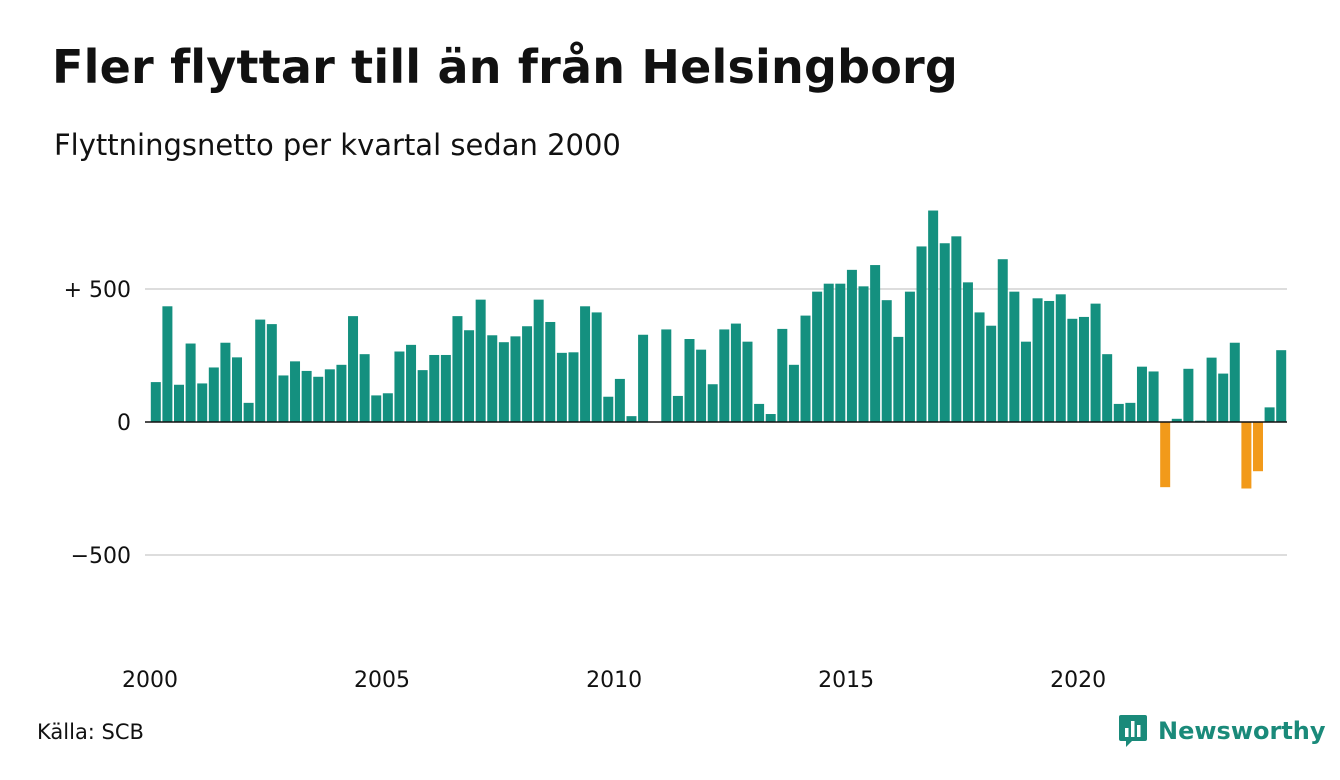 The width and height of the screenshot is (1340, 780). Describe the element at coordinates (1133, 731) in the screenshot. I see `newsworthy-logo-icon` at that location.